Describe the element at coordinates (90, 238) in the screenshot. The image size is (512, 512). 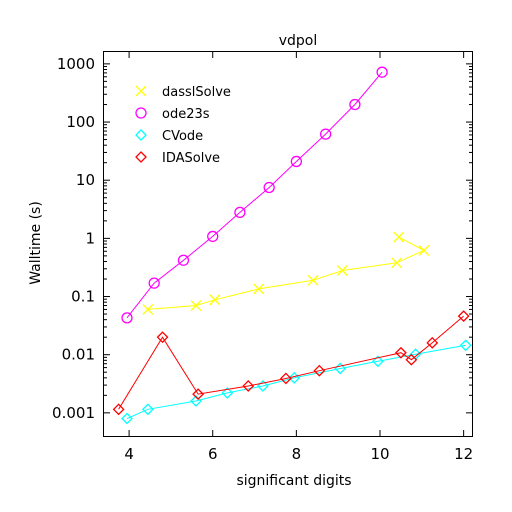
I see `y-tick-label: 1` at that location.